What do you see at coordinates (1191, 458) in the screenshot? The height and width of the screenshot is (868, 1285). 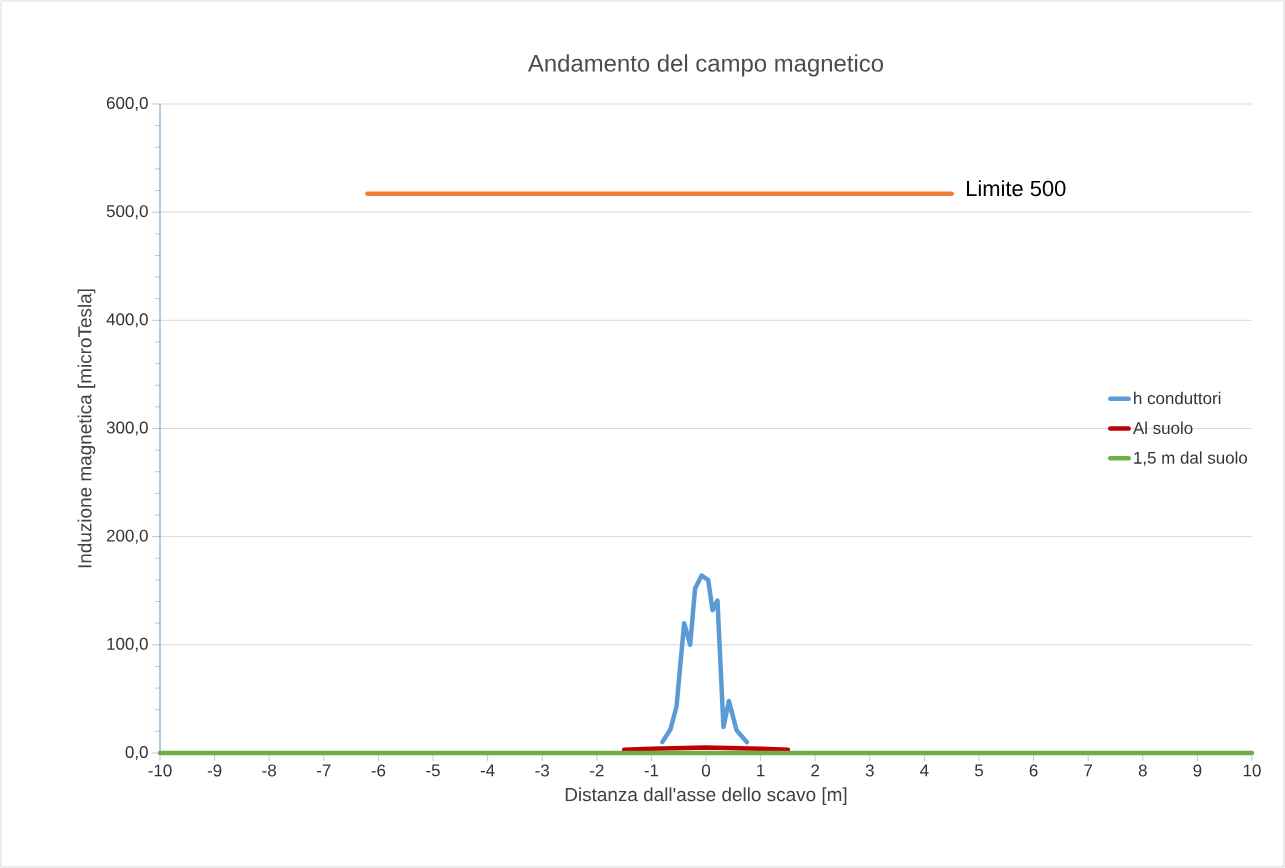 I see `legend-label: 1,5 m dal suolo` at bounding box center [1191, 458].